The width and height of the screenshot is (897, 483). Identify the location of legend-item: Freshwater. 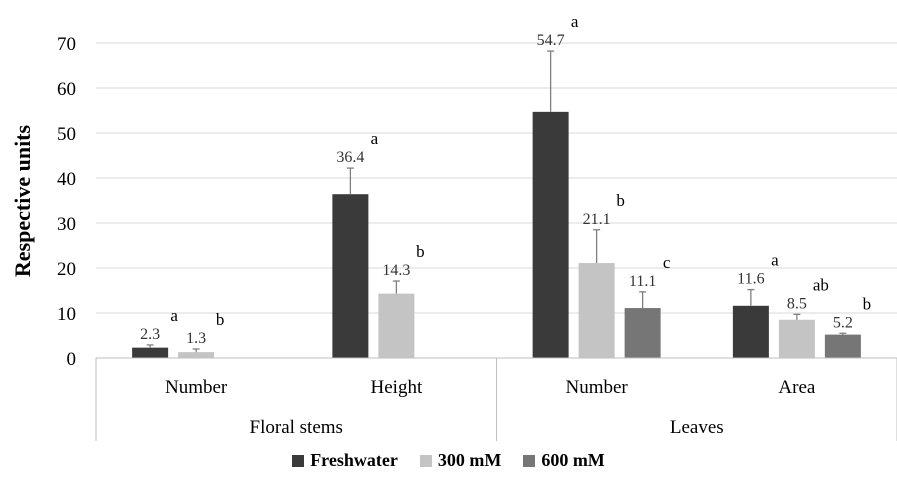
(345, 460).